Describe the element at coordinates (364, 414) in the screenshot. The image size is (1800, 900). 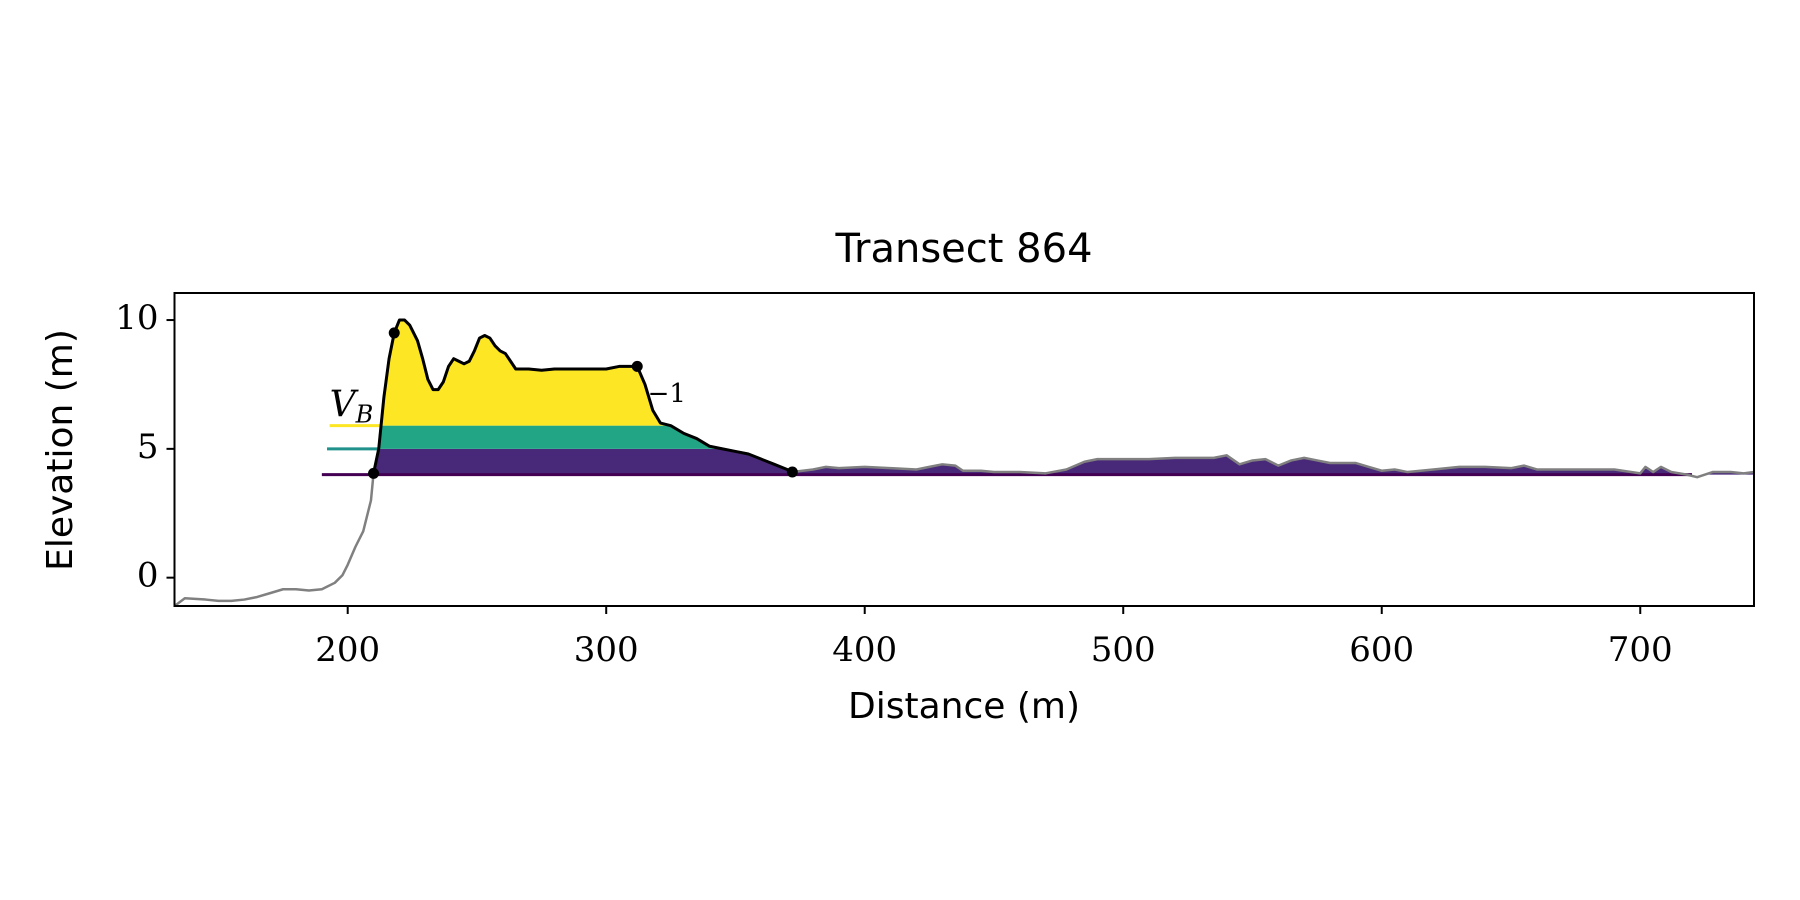
I see `annotation-subscript: B` at that location.